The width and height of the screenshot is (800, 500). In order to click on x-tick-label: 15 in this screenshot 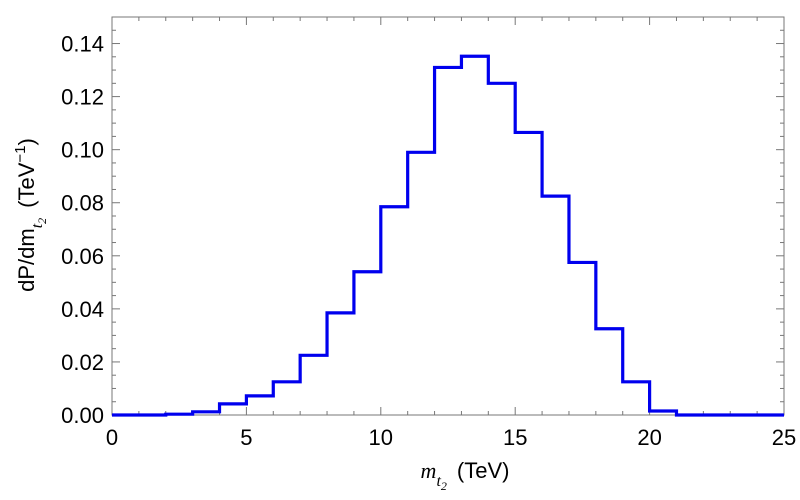, I will do `click(515, 437)`.